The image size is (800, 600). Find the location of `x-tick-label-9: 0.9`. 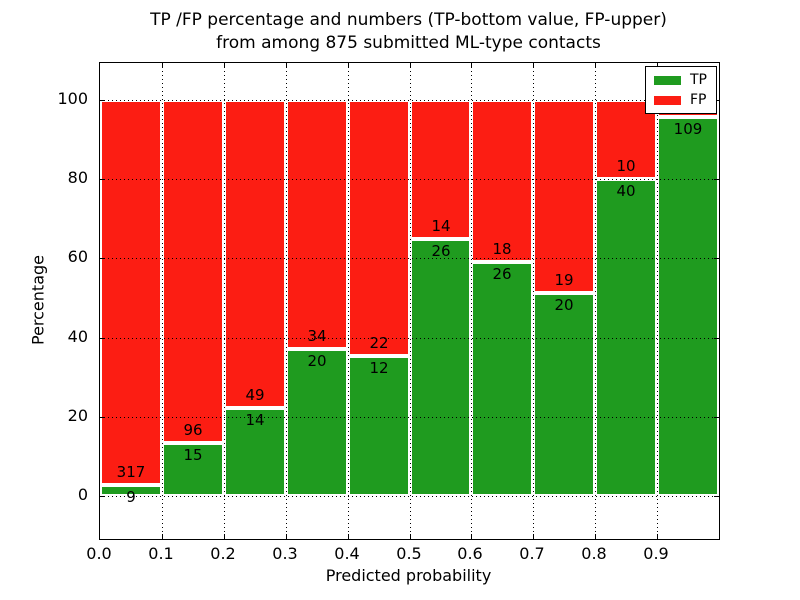

x-tick-label-9: 0.9 is located at coordinates (656, 553).